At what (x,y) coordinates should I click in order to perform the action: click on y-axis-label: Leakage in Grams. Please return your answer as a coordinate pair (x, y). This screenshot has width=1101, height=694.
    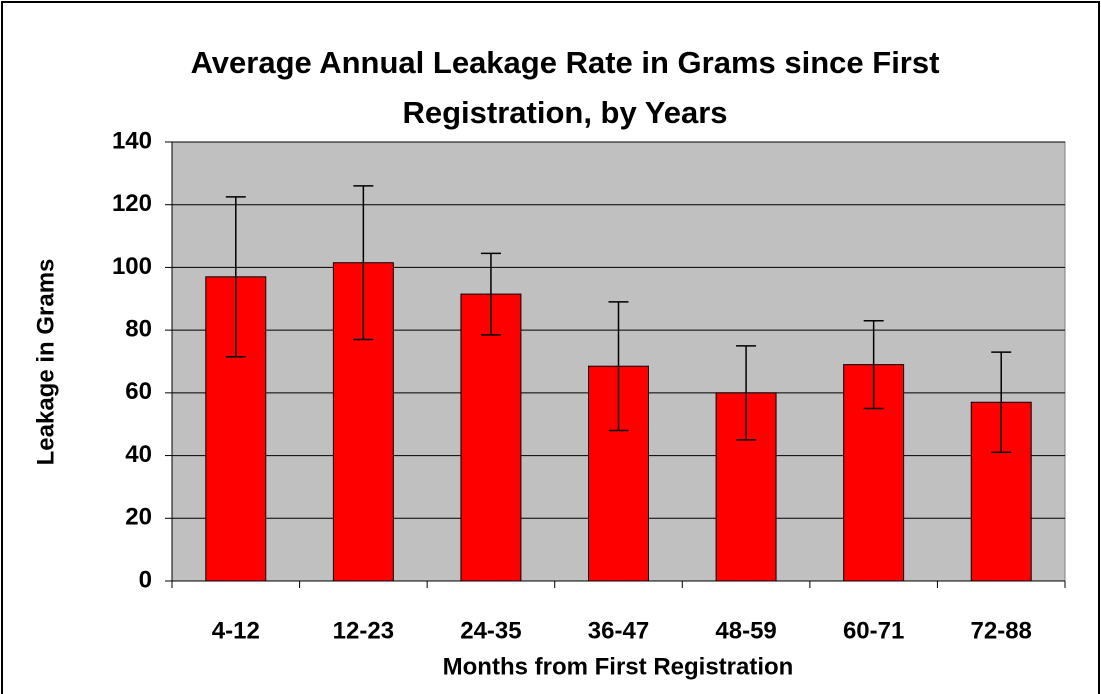
    Looking at the image, I should click on (45, 362).